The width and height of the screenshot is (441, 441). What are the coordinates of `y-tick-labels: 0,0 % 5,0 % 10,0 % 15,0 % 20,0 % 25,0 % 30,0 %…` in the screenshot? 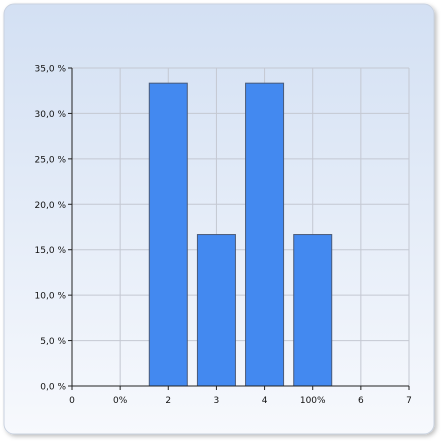 It's located at (51, 229).